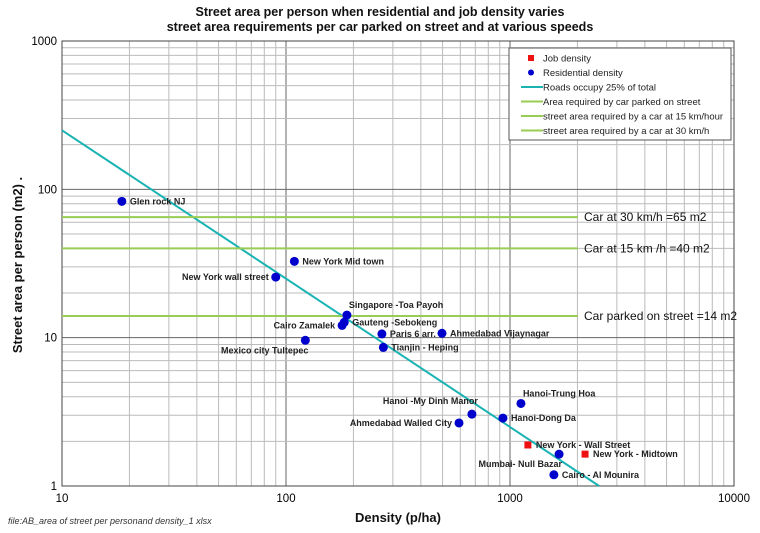 The image size is (760, 533). Describe the element at coordinates (396, 305) in the screenshot. I see `point-label: Singapore -Toa Payoh` at that location.